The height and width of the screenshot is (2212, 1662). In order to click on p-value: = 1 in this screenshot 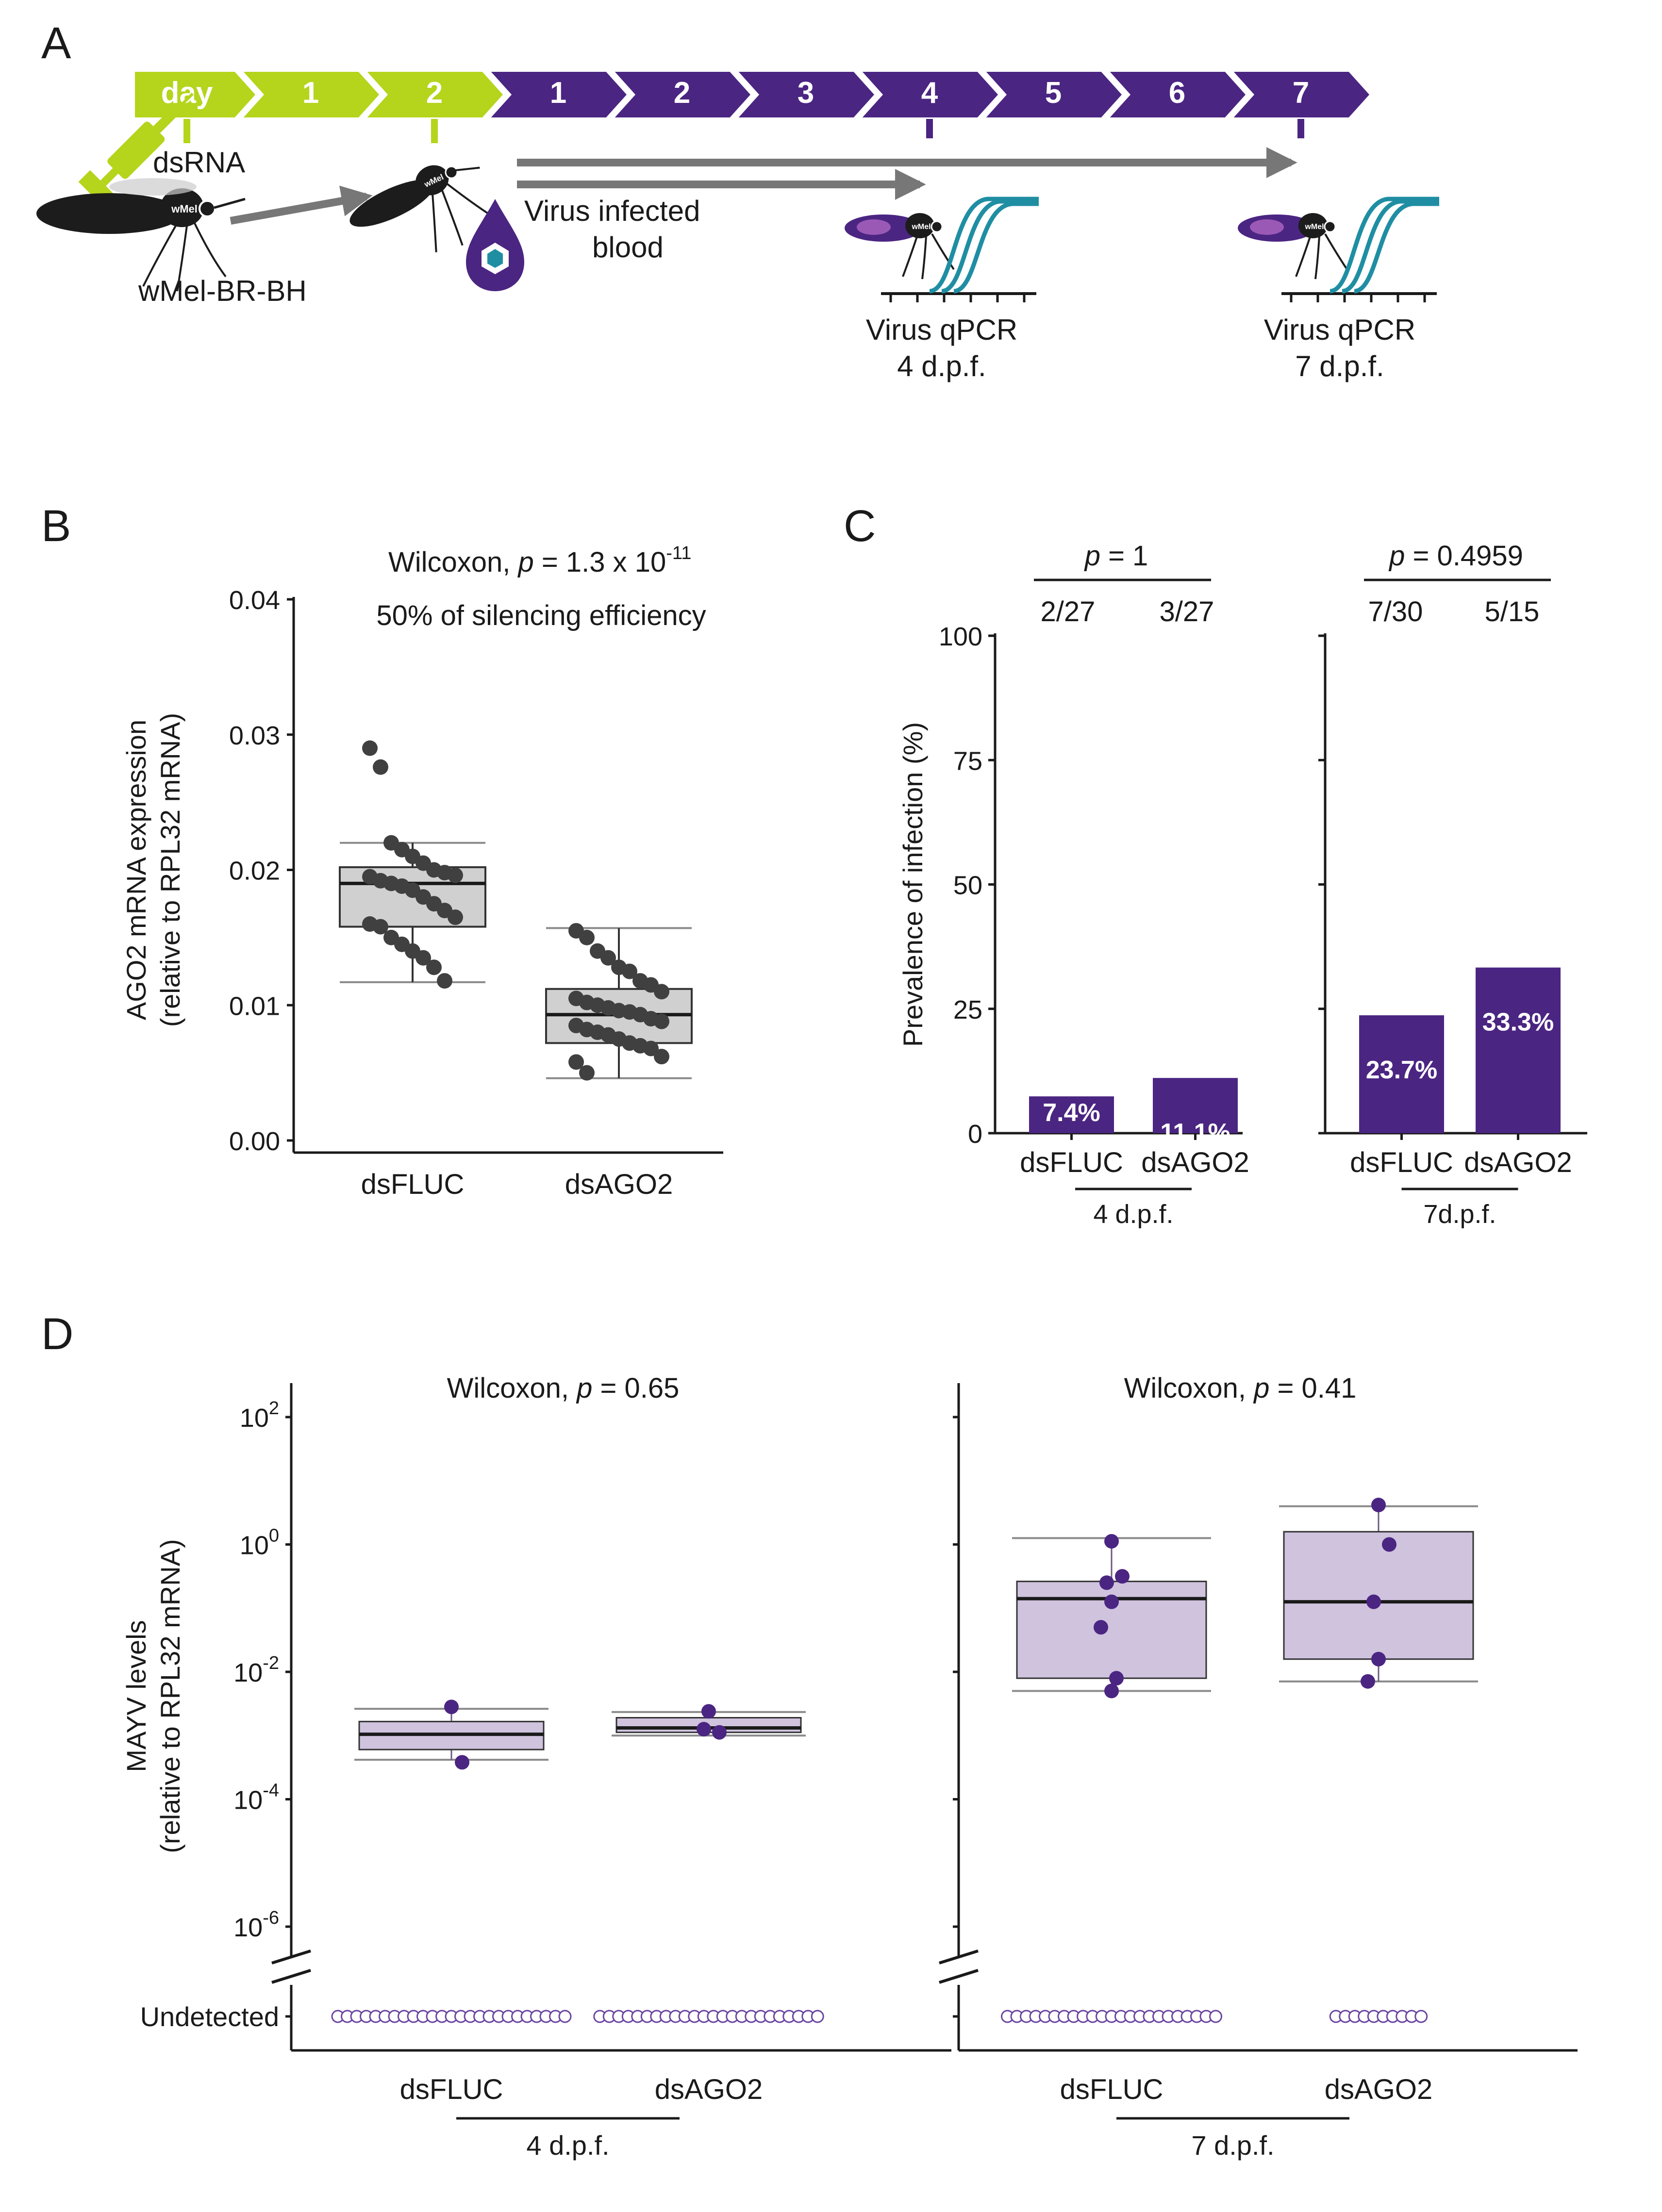, I will do `click(1124, 556)`.